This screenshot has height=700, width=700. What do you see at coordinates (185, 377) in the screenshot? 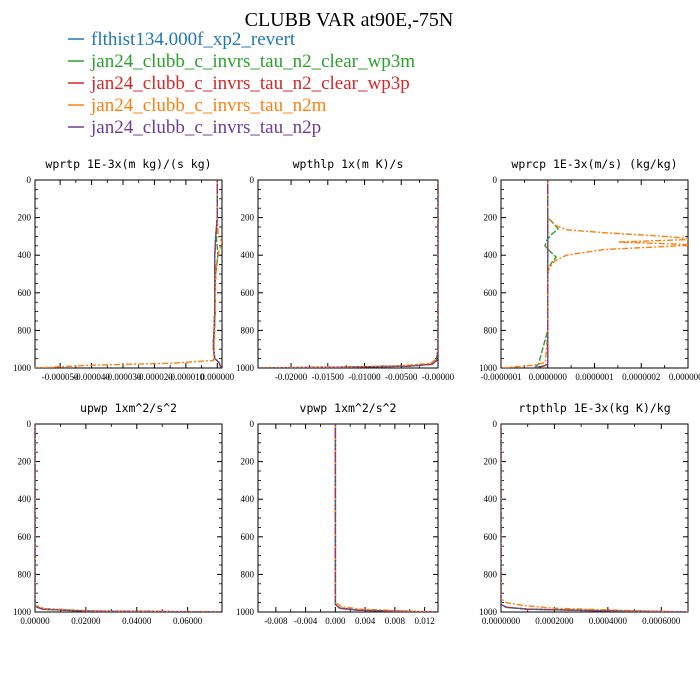
I see `x-tick-label-0-4: -0.000010` at bounding box center [185, 377].